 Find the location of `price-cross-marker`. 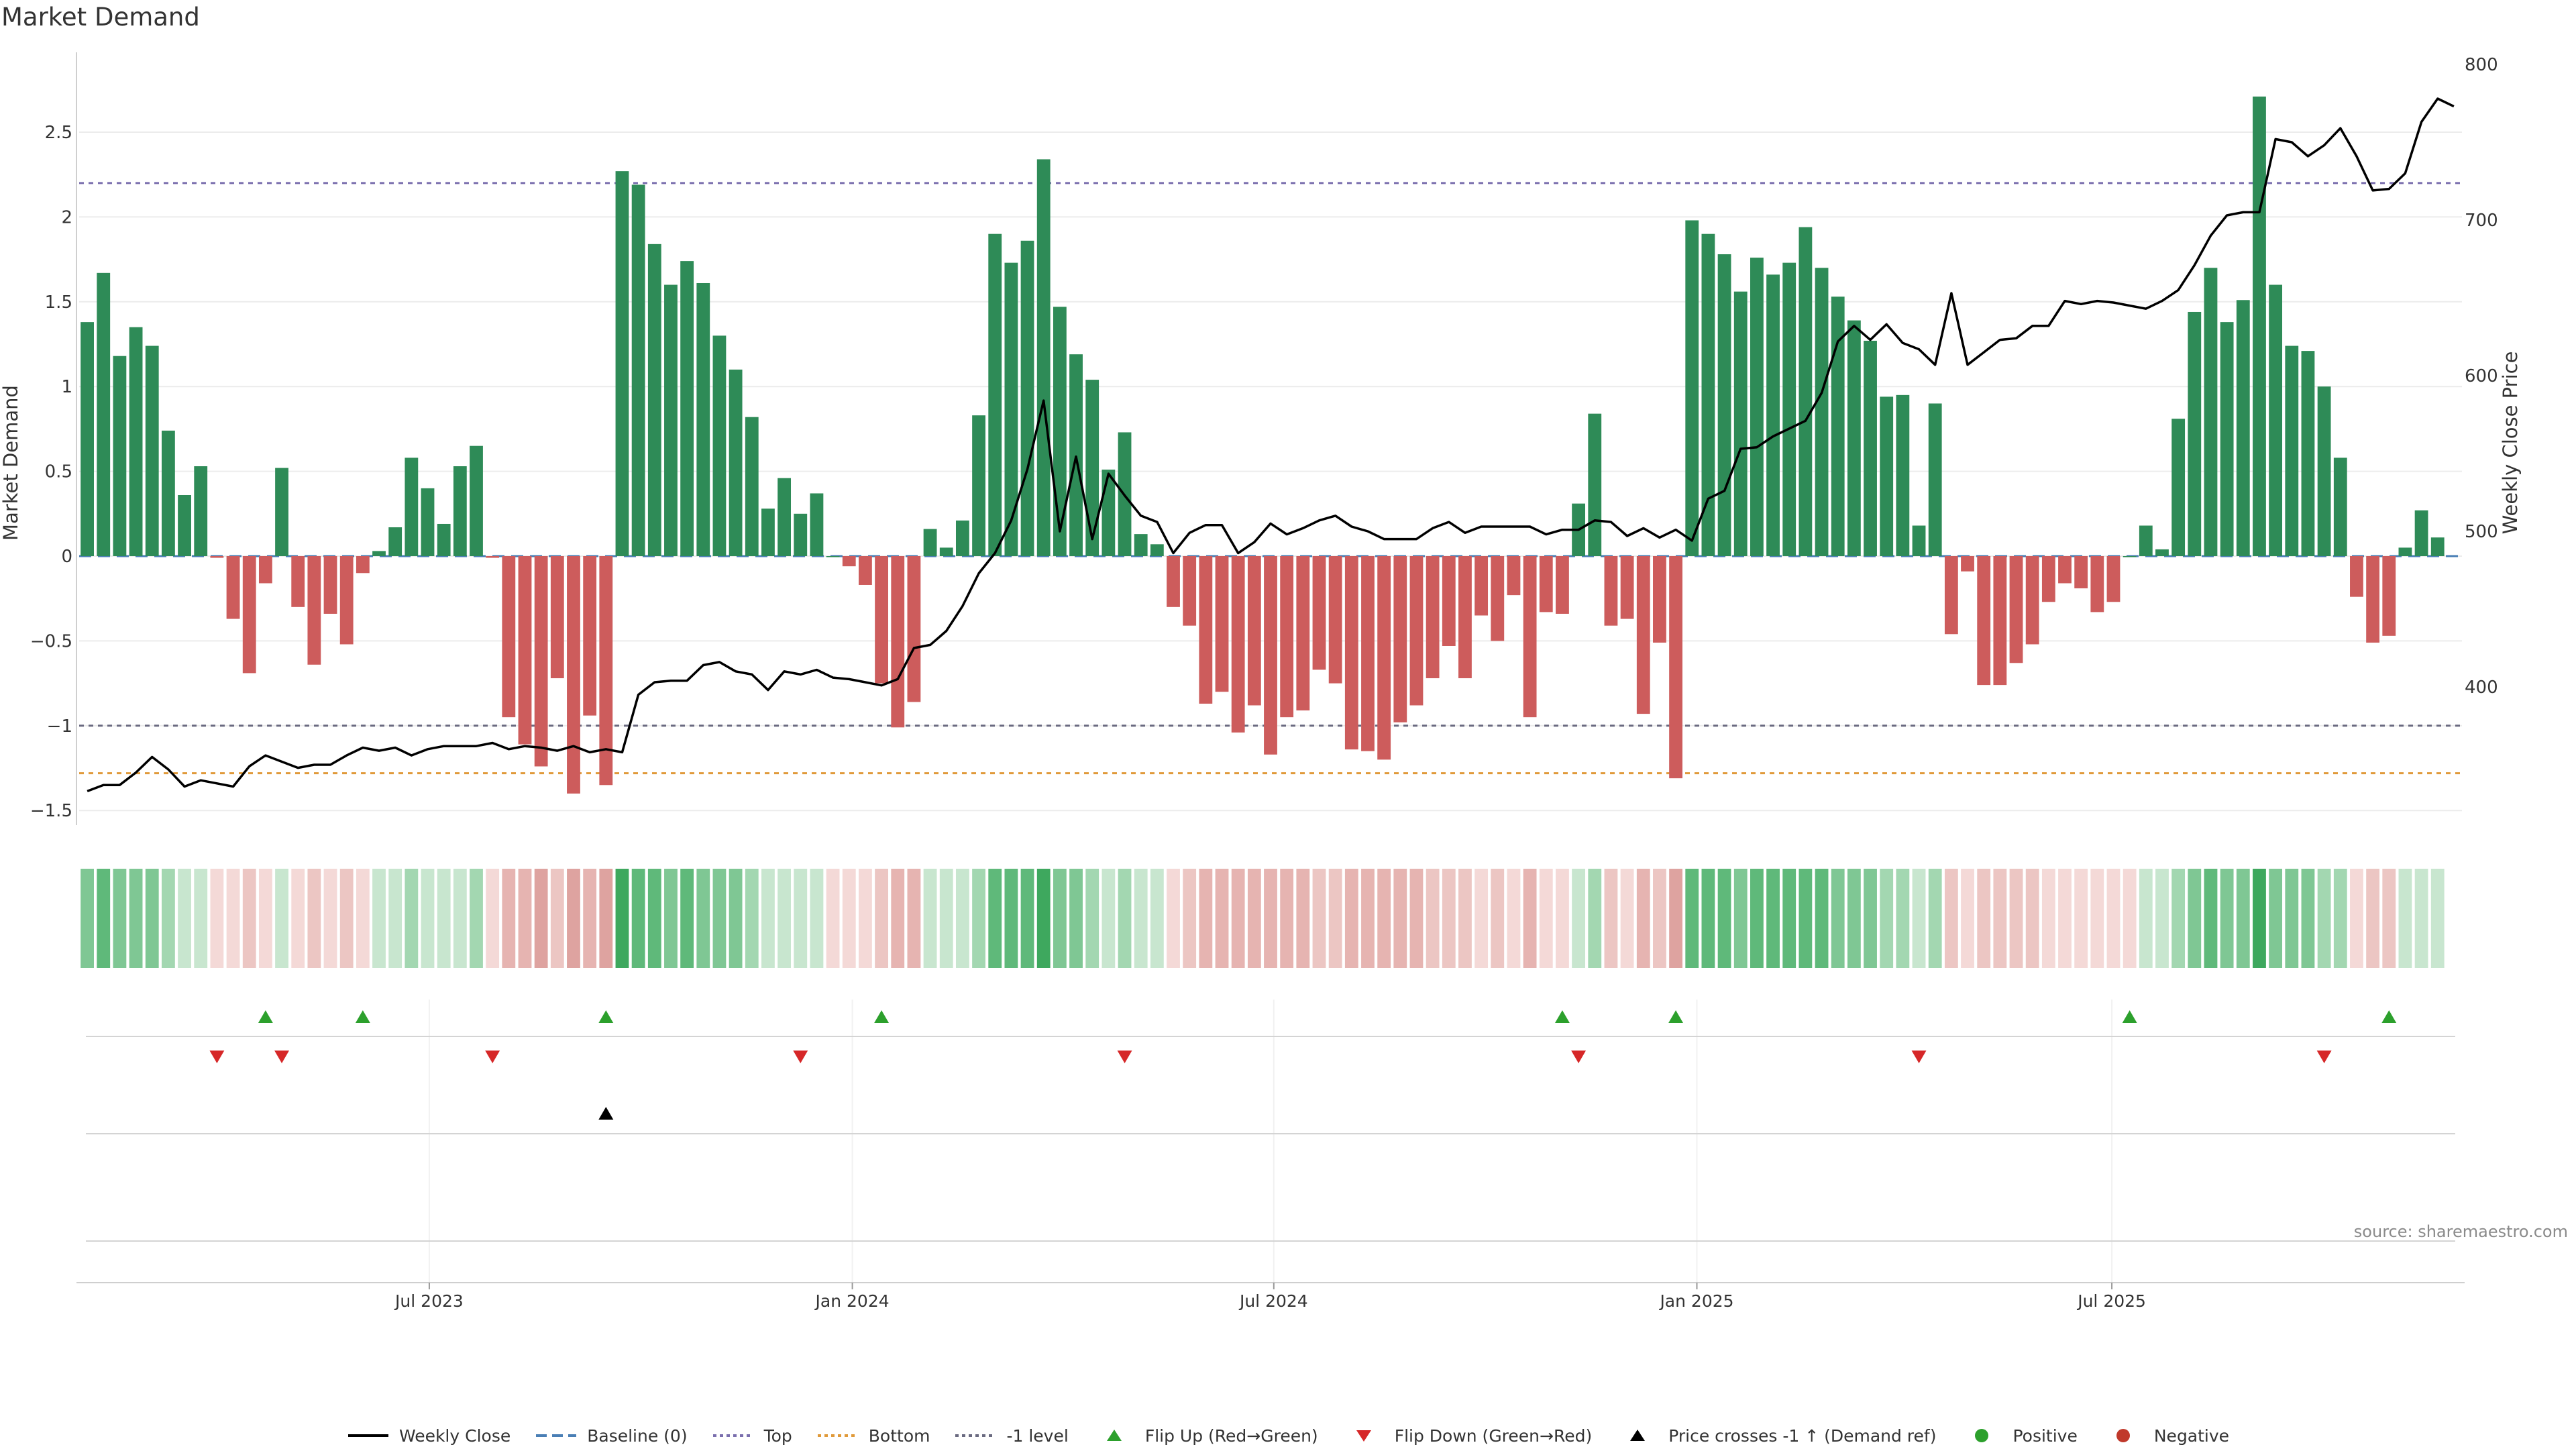

price-cross-marker is located at coordinates (606, 1113).